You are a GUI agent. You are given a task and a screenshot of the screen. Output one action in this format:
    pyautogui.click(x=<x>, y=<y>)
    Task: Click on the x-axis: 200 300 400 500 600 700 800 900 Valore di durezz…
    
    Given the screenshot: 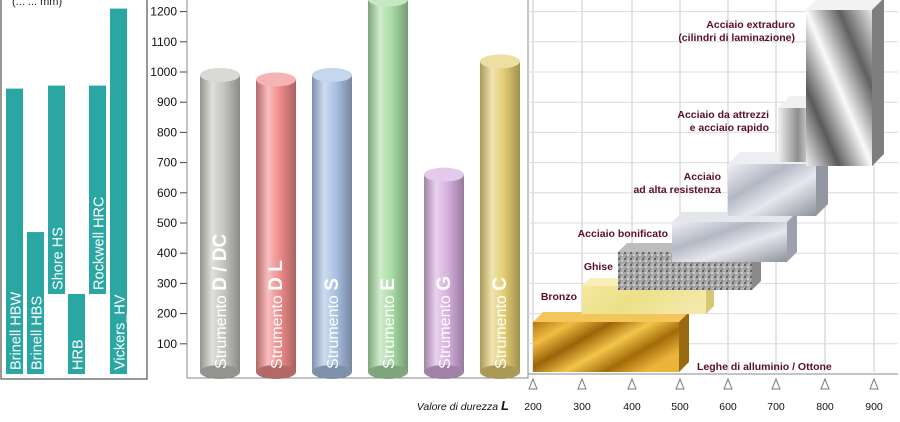 What is the action you would take?
    pyautogui.click(x=650, y=395)
    